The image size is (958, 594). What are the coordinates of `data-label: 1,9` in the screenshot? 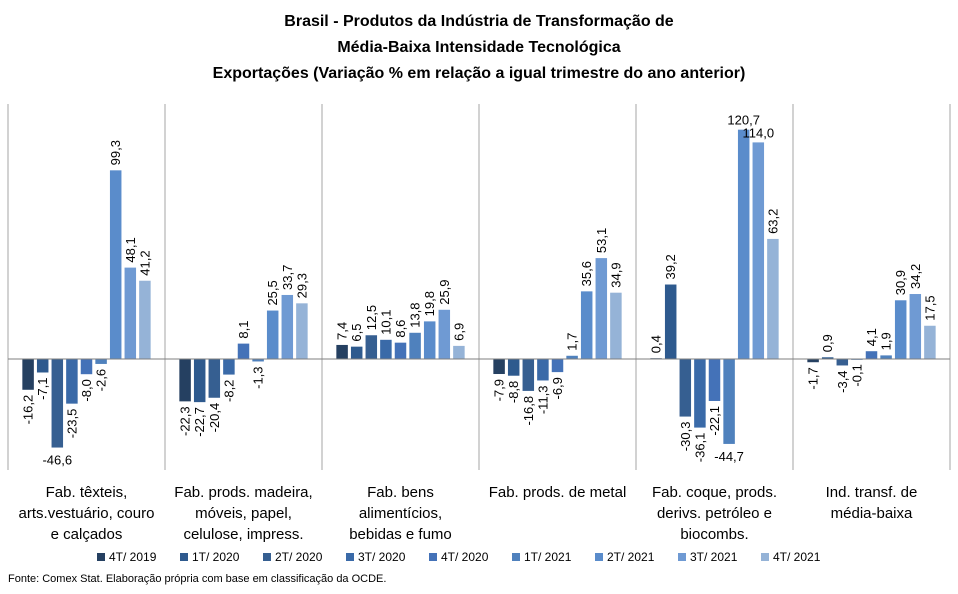 It's located at (886, 341).